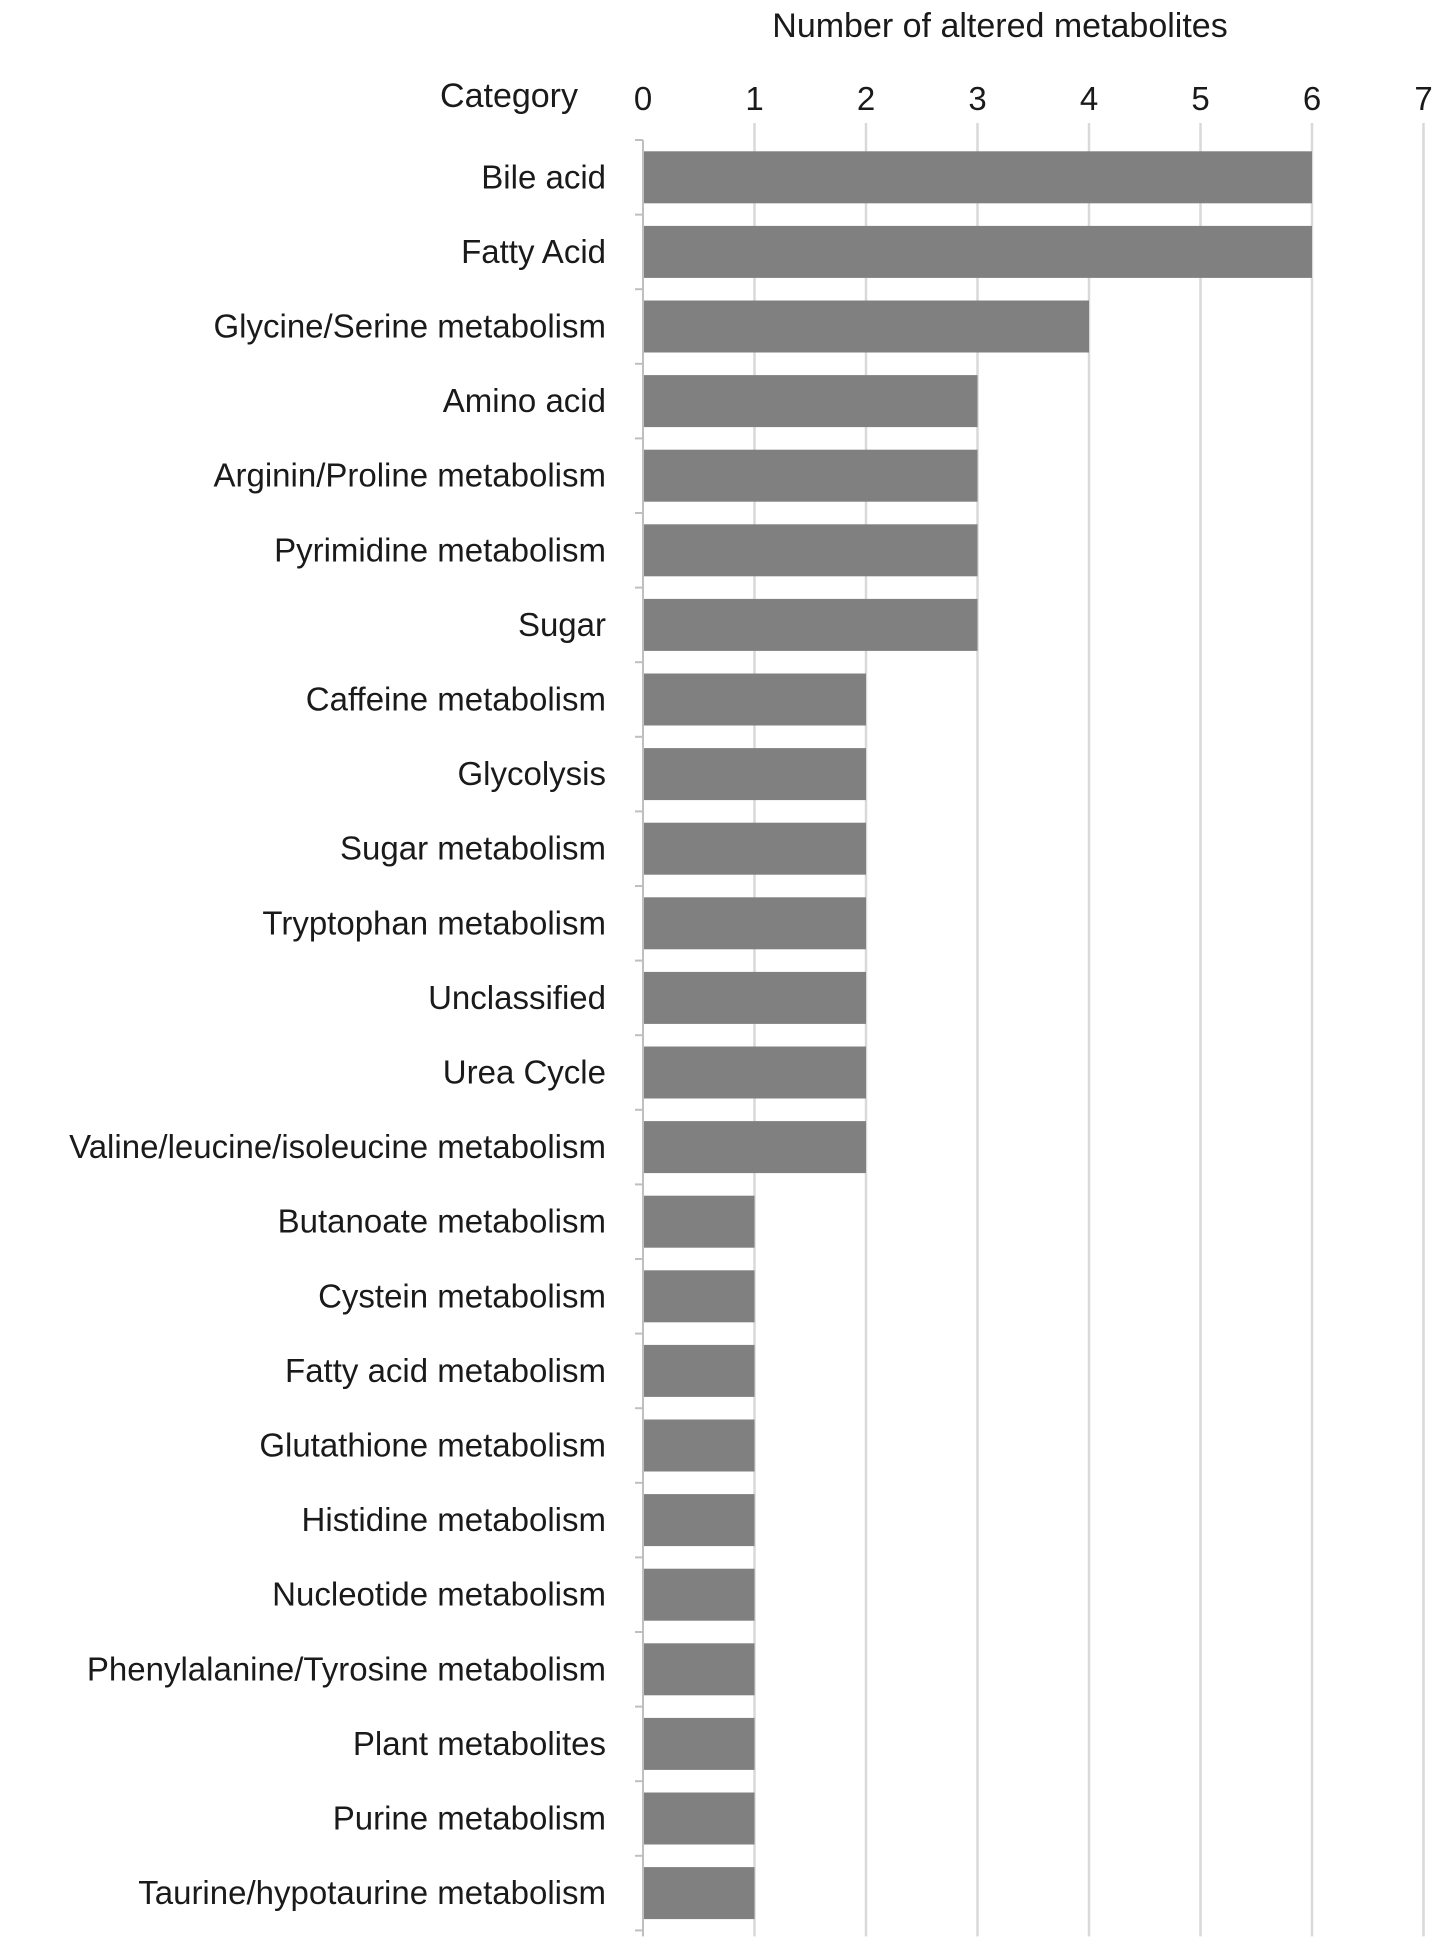 The width and height of the screenshot is (1441, 1941). What do you see at coordinates (434, 922) in the screenshot?
I see `category-label: Tryptophan metabolism` at bounding box center [434, 922].